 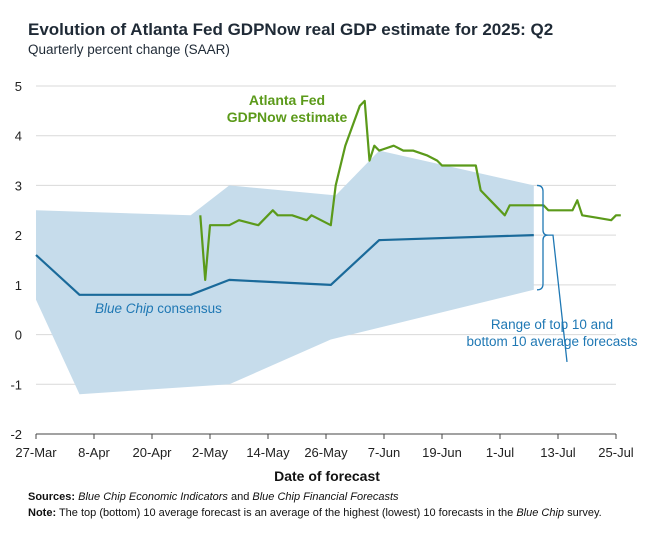 What do you see at coordinates (558, 452) in the screenshot?
I see `x-tick-label: 13-Jul` at bounding box center [558, 452].